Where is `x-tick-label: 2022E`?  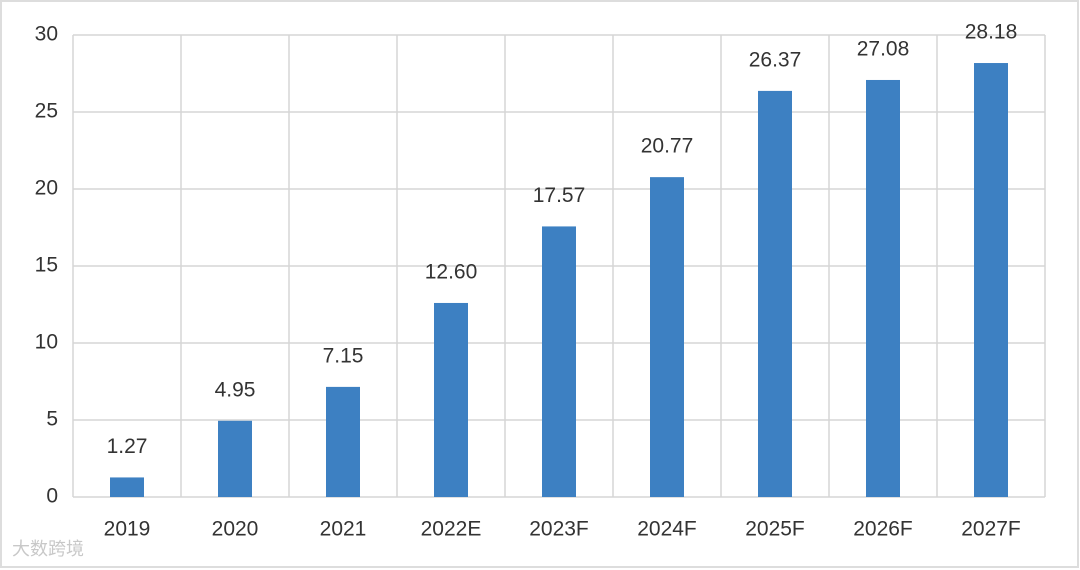
x-tick-label: 2022E is located at coordinates (451, 529).